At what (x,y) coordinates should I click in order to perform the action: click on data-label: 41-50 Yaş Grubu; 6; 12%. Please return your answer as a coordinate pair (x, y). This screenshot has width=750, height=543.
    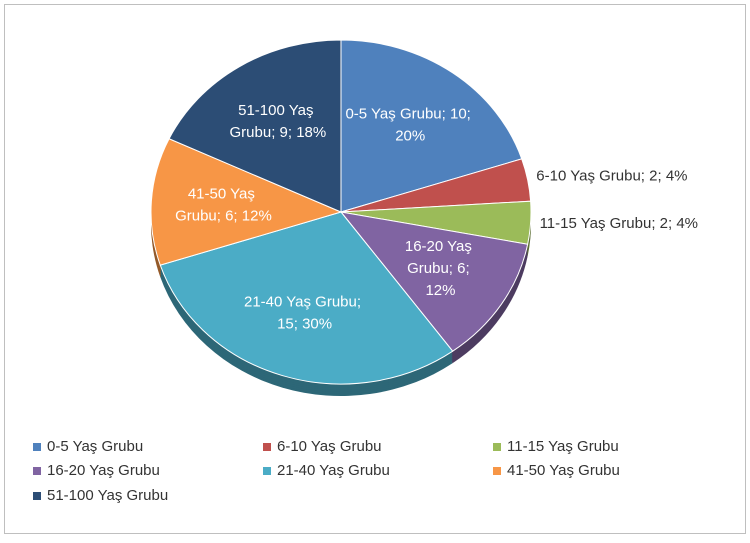
    Looking at the image, I should click on (223, 204).